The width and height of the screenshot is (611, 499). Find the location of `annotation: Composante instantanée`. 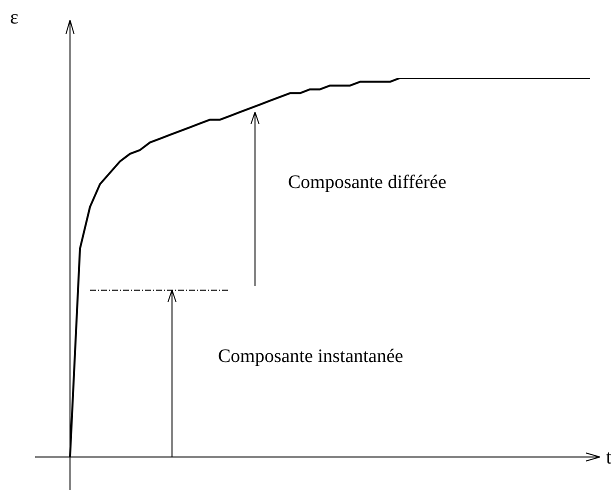

annotation: Composante instantanée is located at coordinates (311, 356).